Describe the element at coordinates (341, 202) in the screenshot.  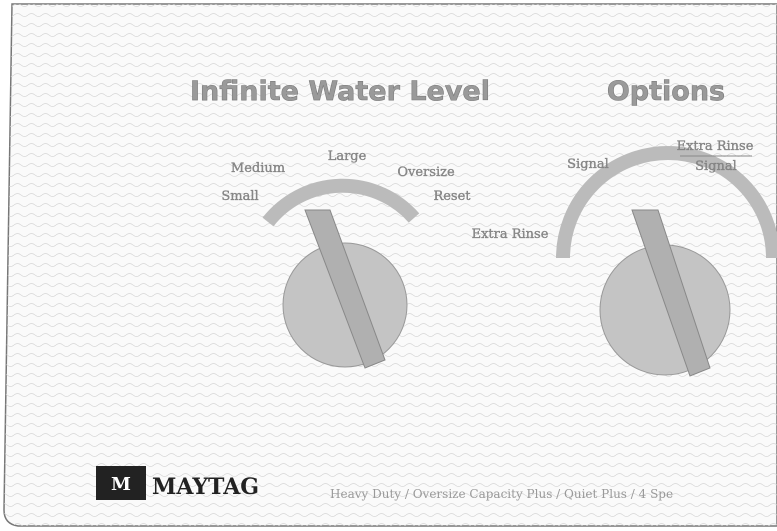
I see `water-level-arc` at that location.